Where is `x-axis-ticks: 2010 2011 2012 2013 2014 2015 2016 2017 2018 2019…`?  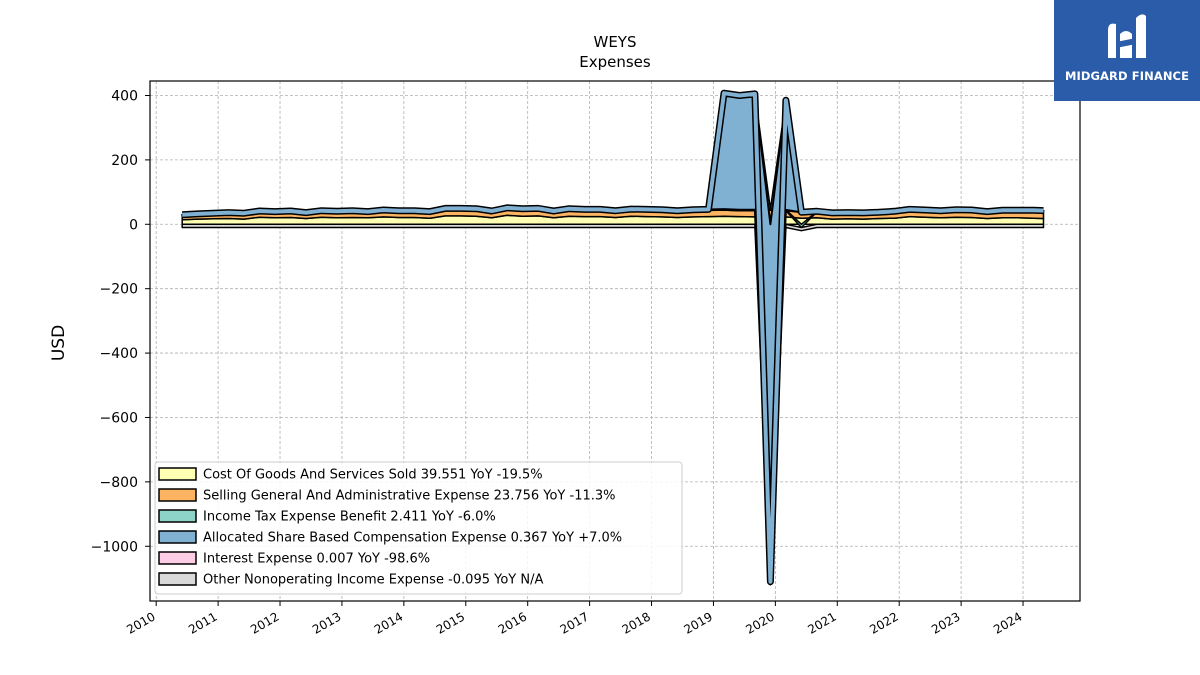 x-axis-ticks: 2010 2011 2012 2013 2014 2015 2016 2017 2018 2019… is located at coordinates (574, 619).